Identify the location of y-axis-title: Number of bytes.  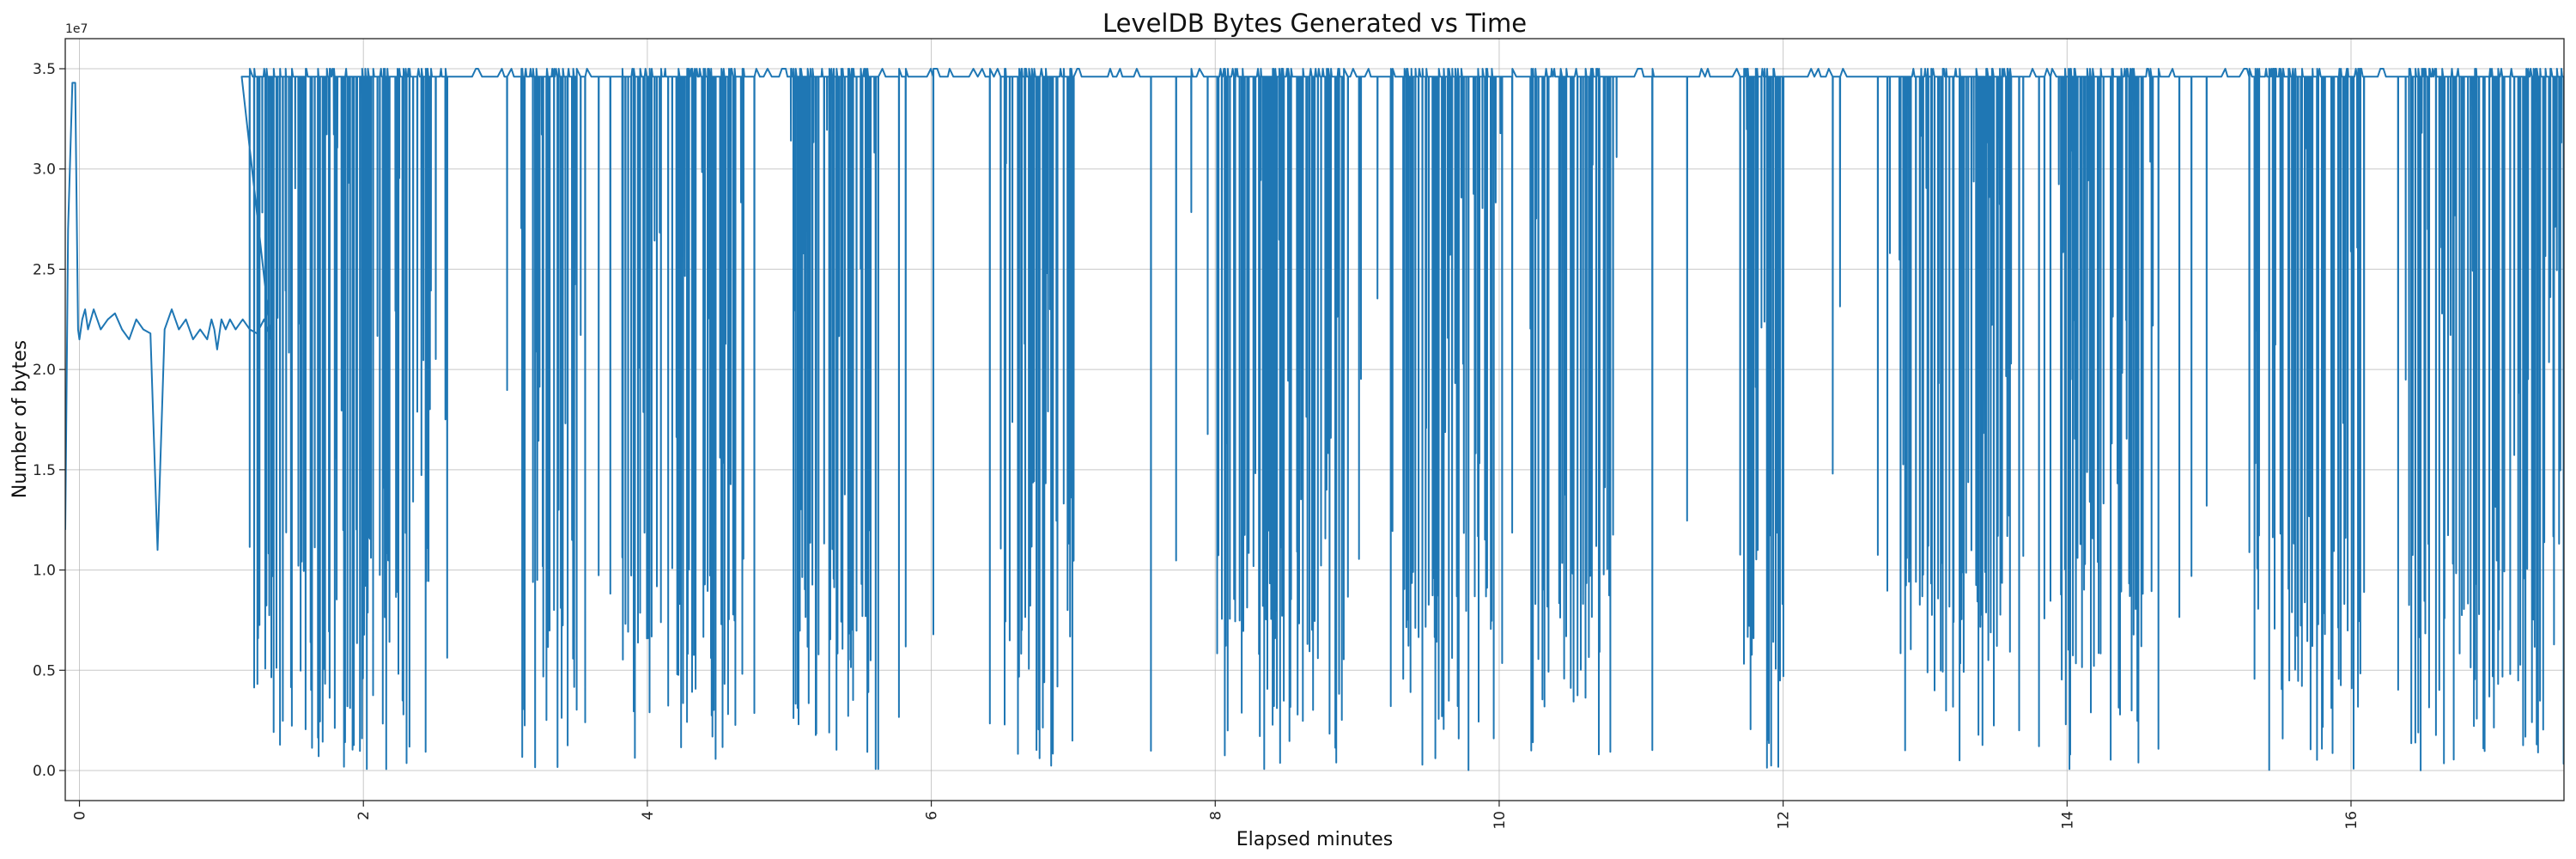
(20, 419).